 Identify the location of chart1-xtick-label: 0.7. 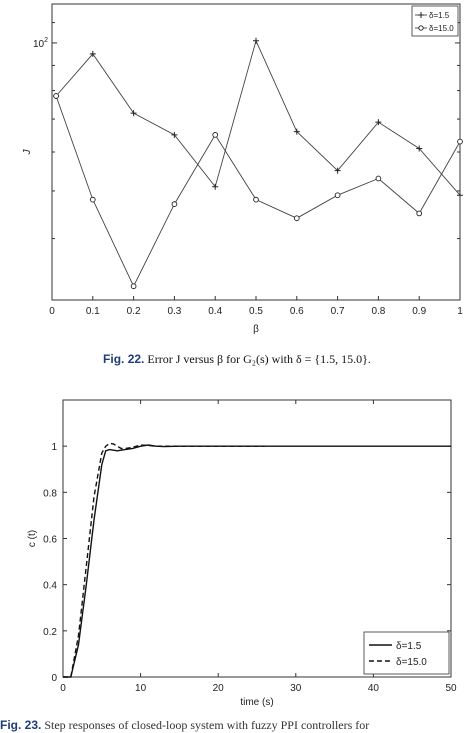
(338, 311).